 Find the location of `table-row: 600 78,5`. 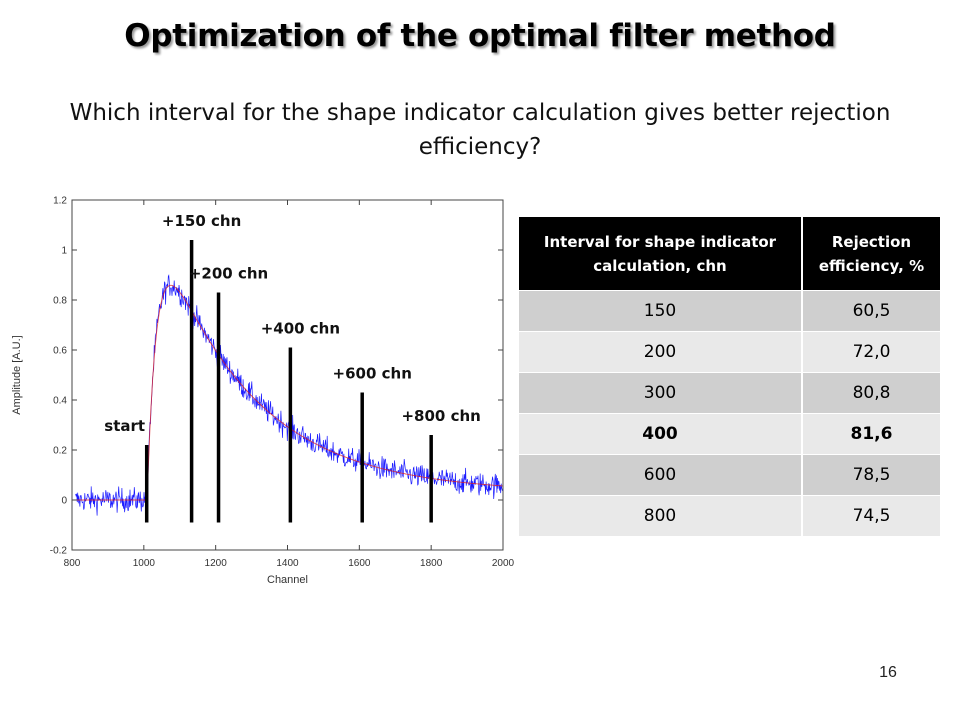

table-row: 600 78,5 is located at coordinates (729, 475).